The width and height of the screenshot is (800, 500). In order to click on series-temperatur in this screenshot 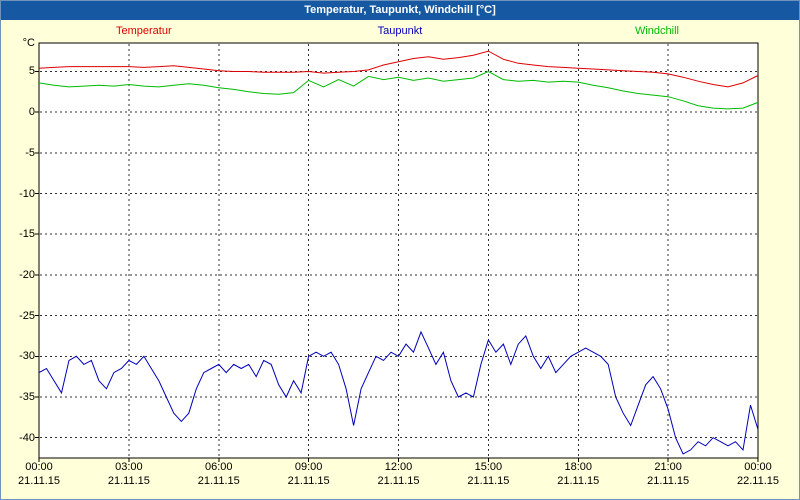, I will do `click(398, 69)`.